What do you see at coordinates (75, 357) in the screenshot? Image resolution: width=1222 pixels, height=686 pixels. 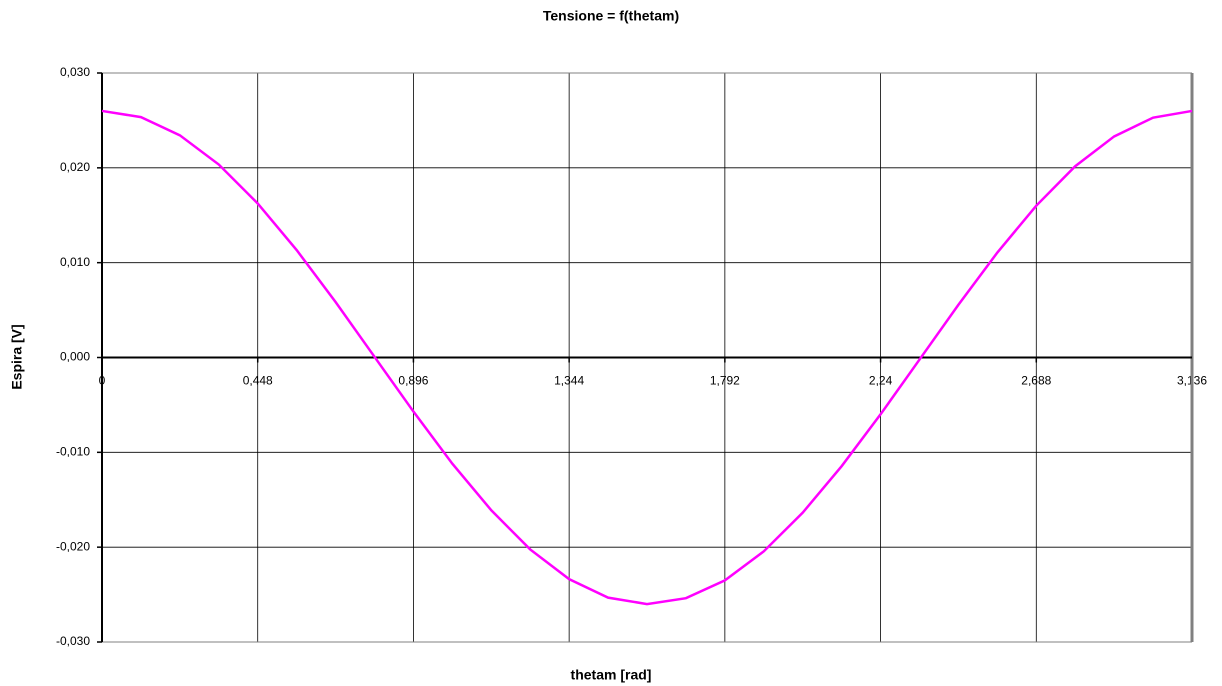 I see `y-tick-label: 0,000` at bounding box center [75, 357].